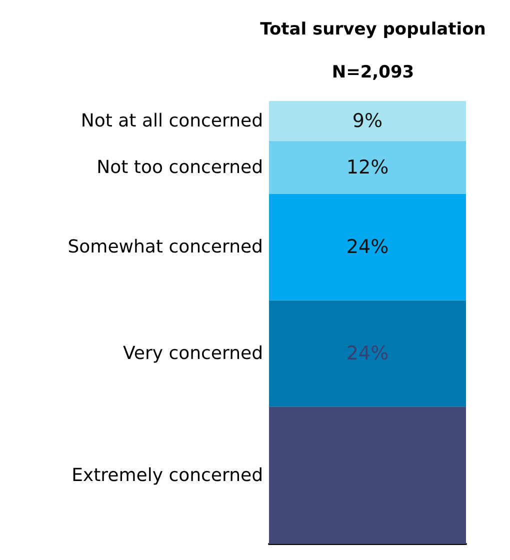 Image resolution: width=510 pixels, height=560 pixels. What do you see at coordinates (171, 121) in the screenshot?
I see `series-label: Not at all concerned` at bounding box center [171, 121].